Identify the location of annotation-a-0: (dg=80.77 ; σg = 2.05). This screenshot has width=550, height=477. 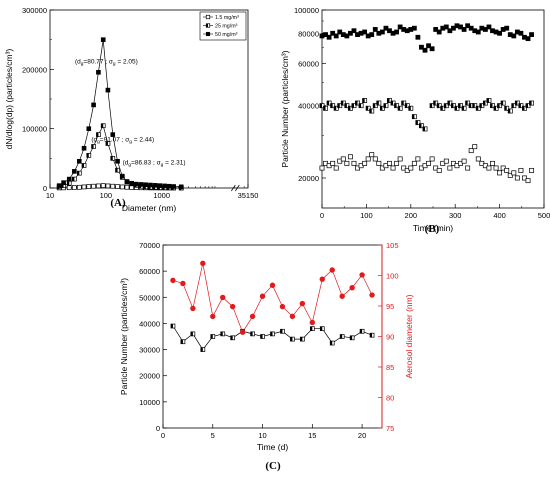
(106, 62).